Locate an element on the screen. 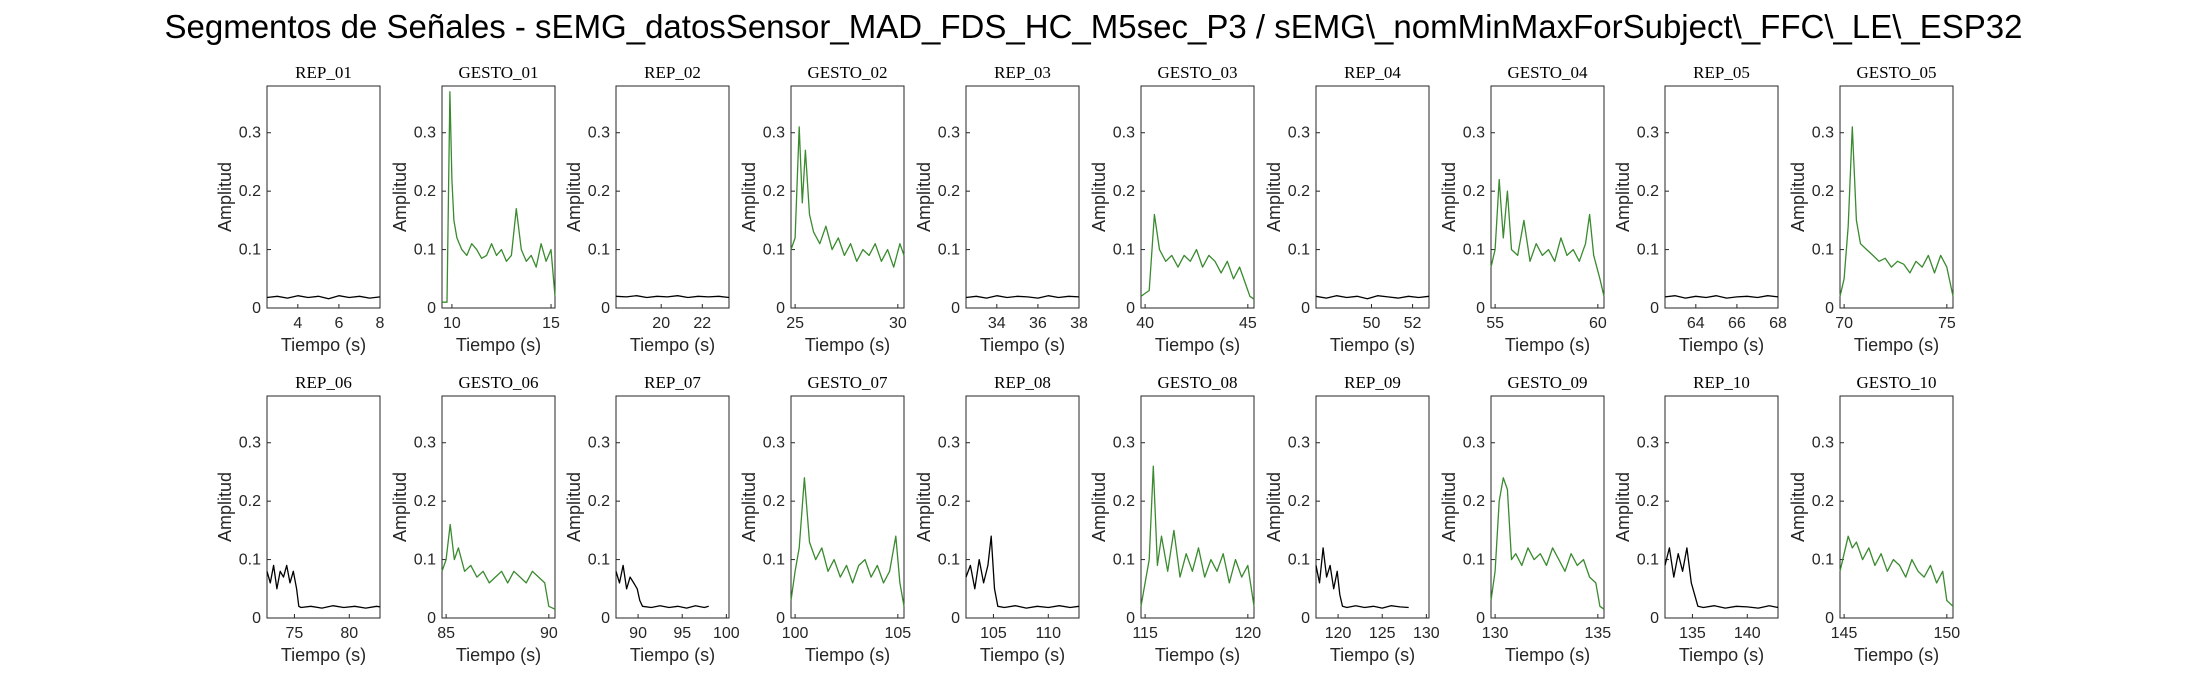 The image size is (2187, 688). x-tick-label: 64 is located at coordinates (1696, 323).